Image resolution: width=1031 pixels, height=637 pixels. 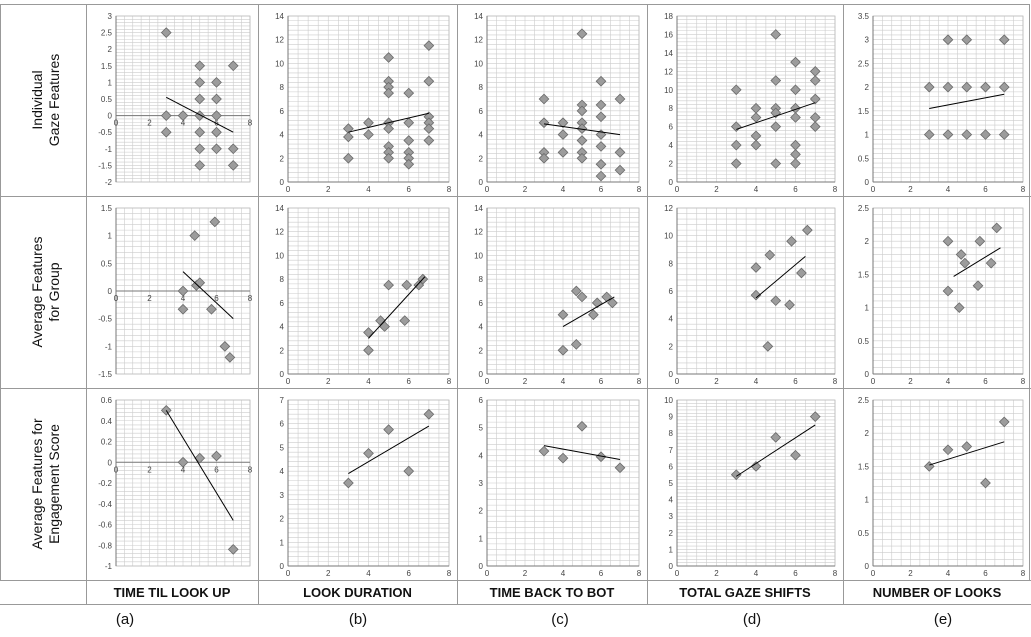 I want to click on y-tick-label: 4, so click(x=671, y=145).